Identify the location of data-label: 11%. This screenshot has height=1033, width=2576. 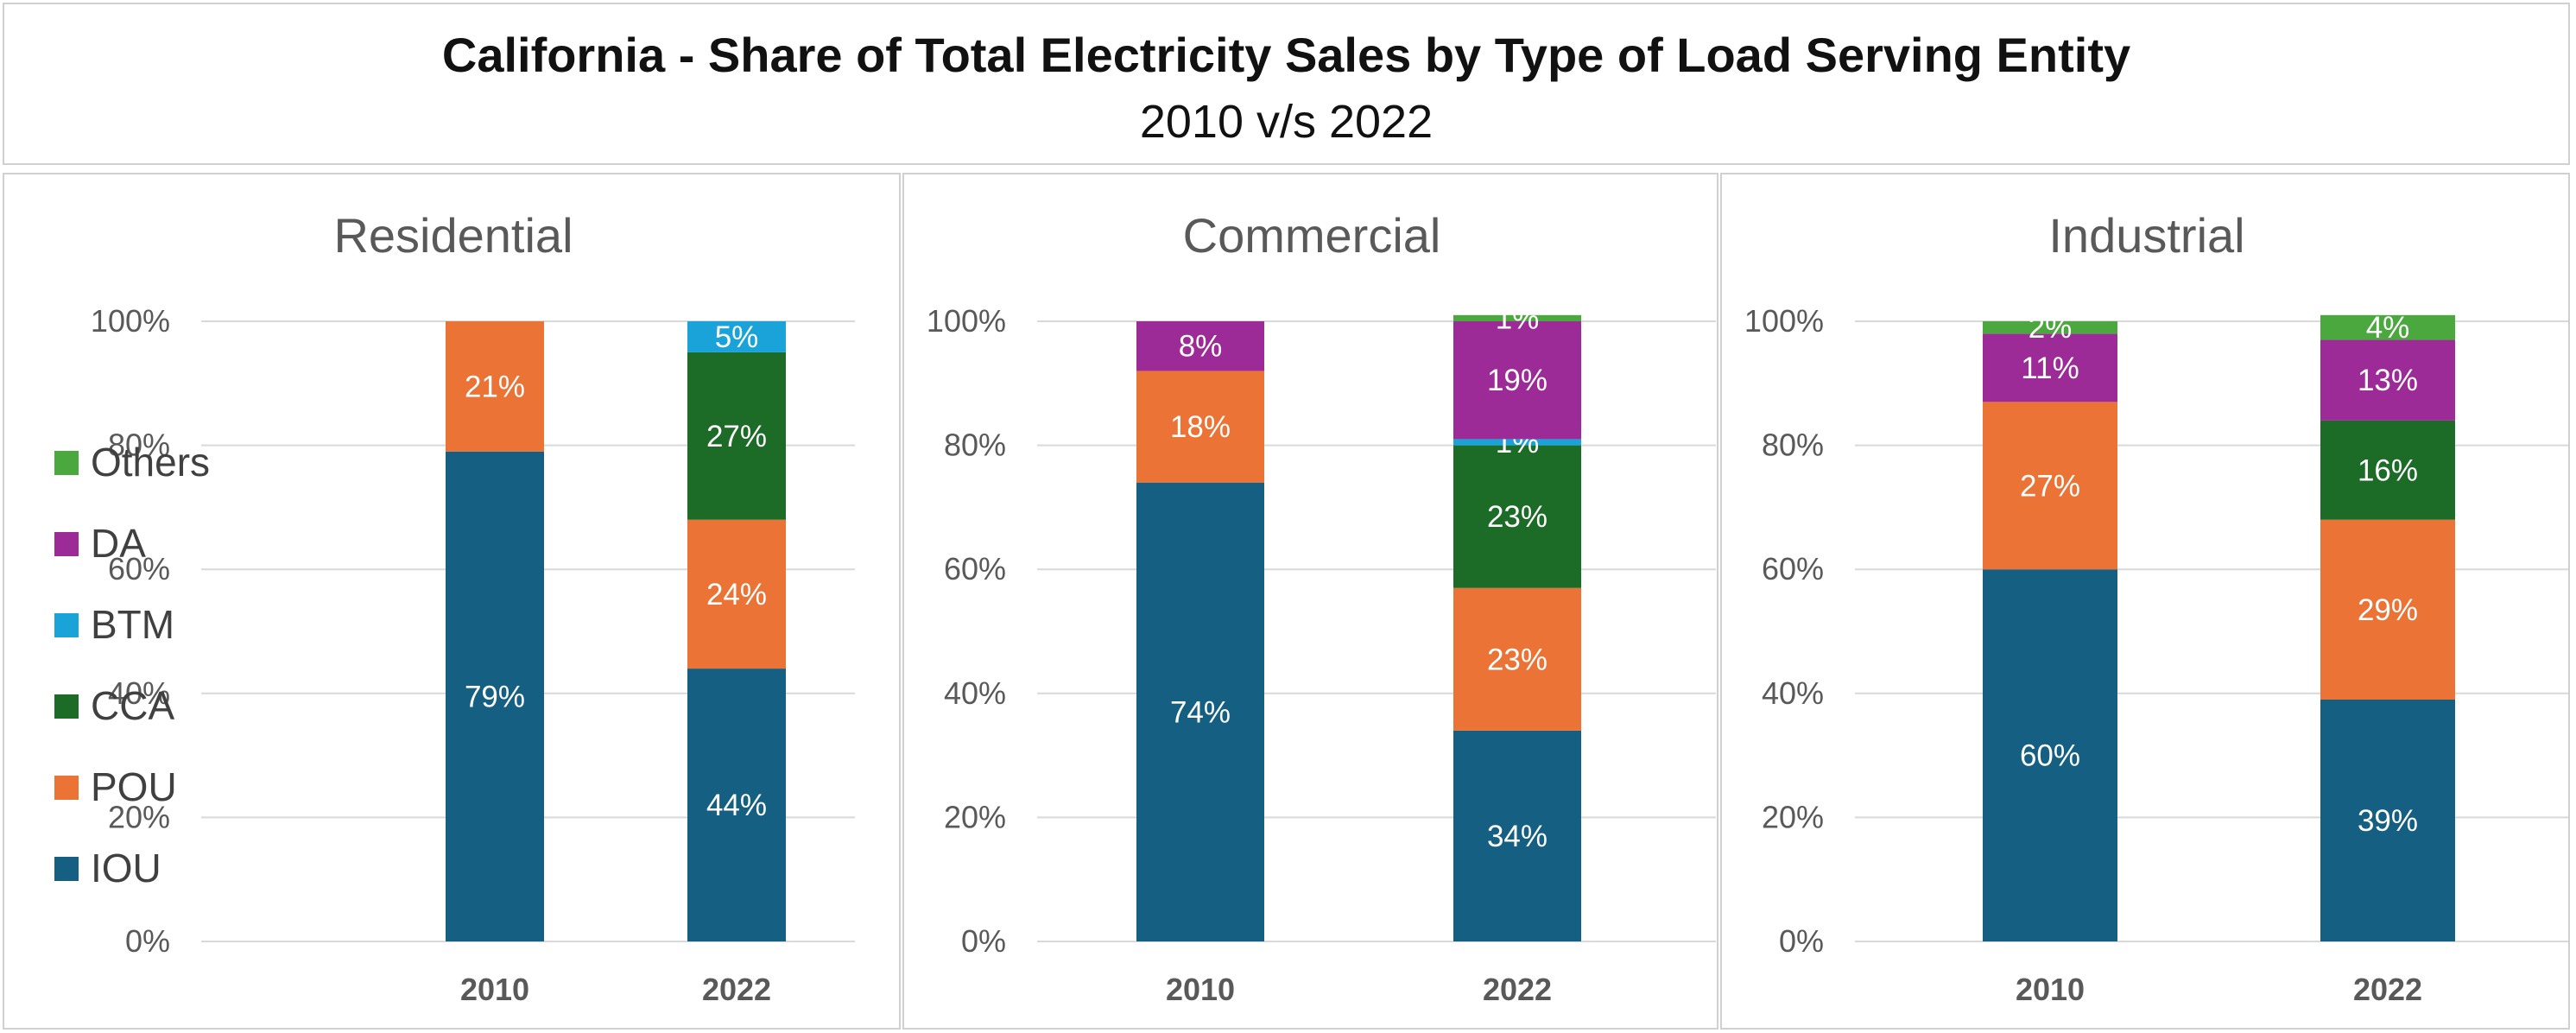
(2050, 368).